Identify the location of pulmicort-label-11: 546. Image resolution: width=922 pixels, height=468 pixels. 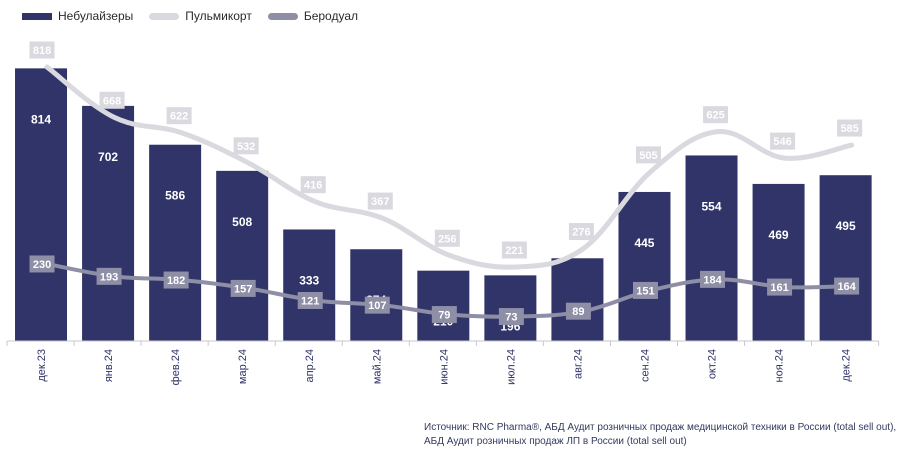
(782, 142).